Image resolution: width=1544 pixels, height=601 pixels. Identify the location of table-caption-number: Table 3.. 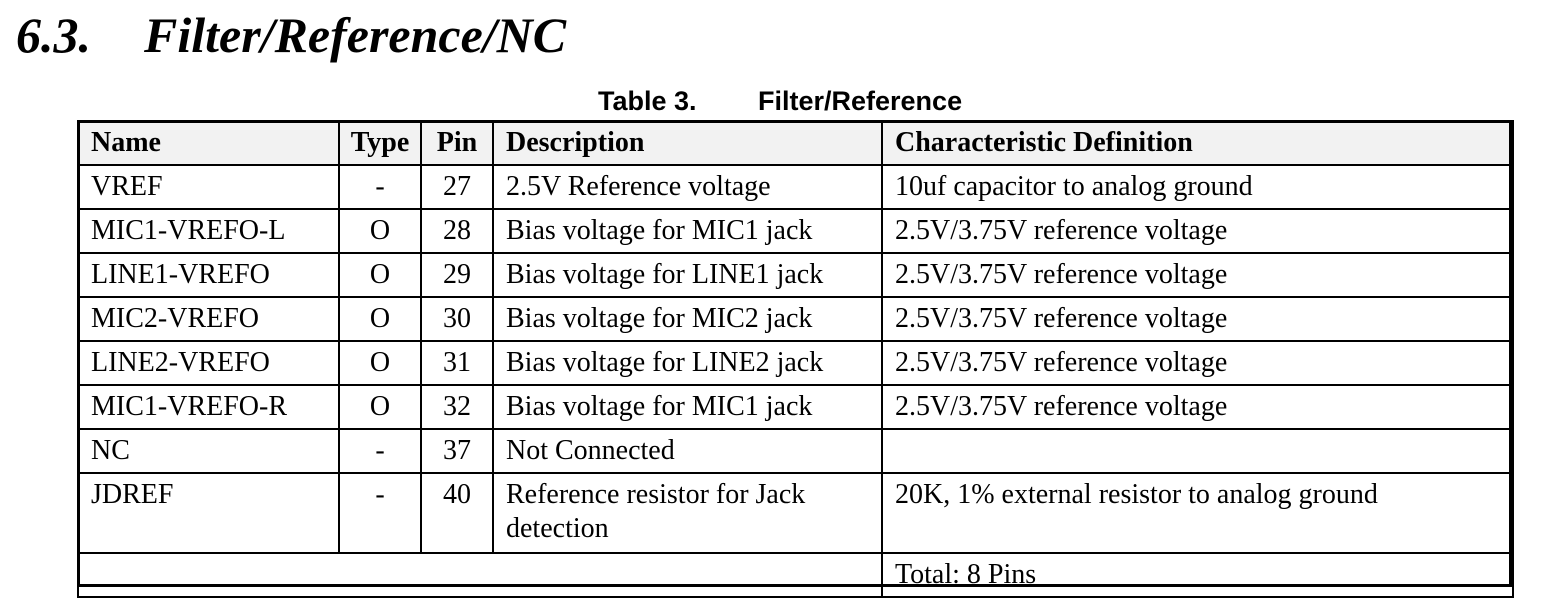
(647, 101).